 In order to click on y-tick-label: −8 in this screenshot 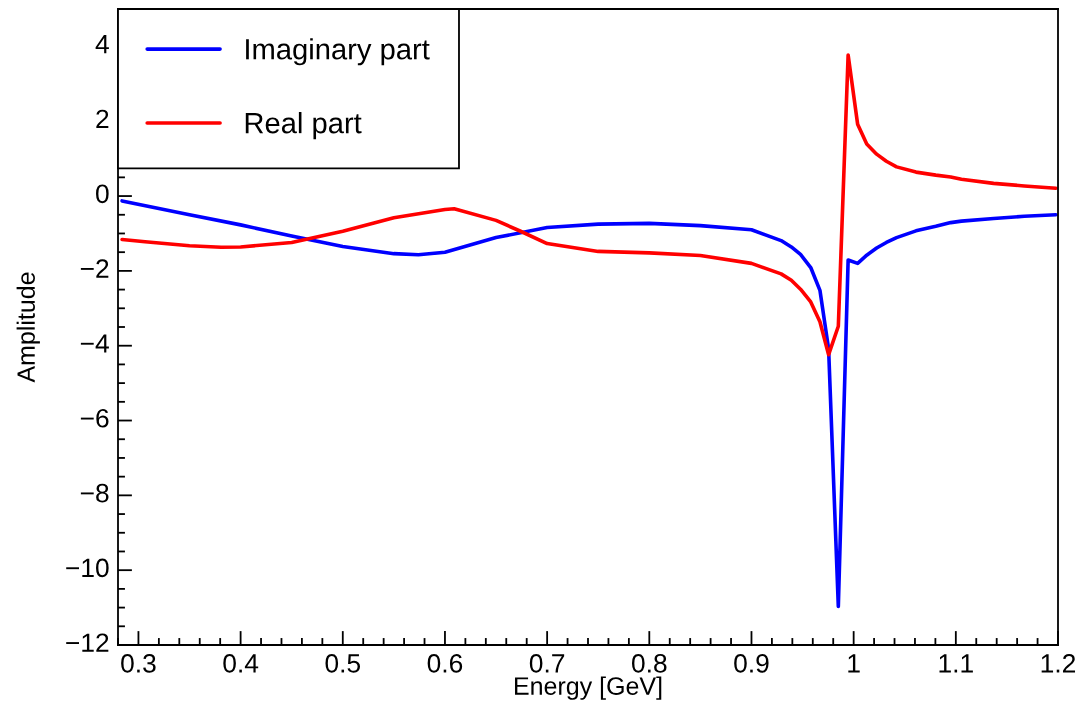, I will do `click(94, 493)`.